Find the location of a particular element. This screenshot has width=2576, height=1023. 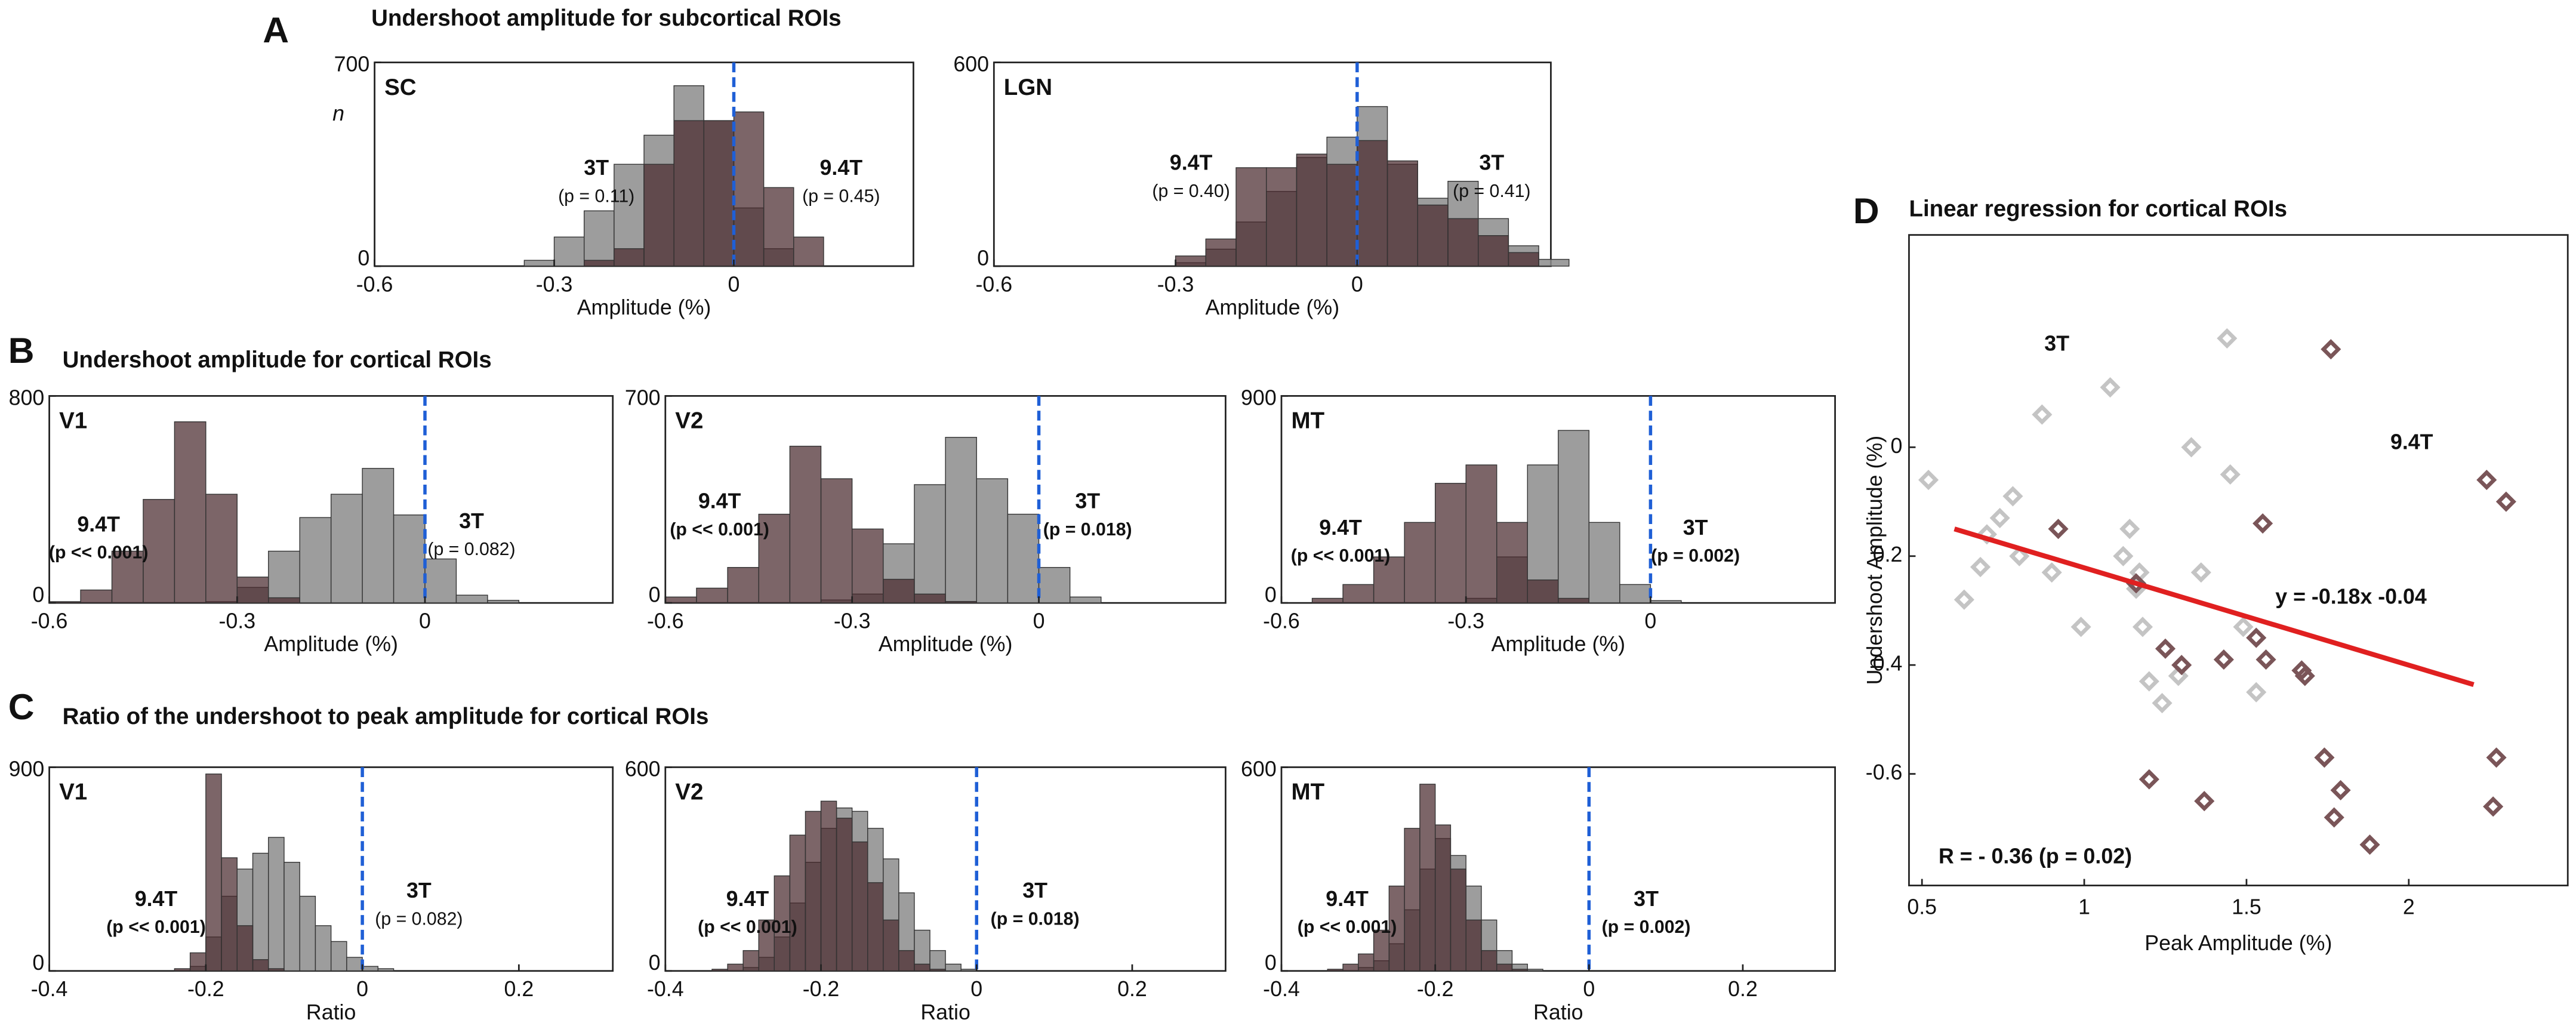

y-tick-label: 800 is located at coordinates (27, 397).